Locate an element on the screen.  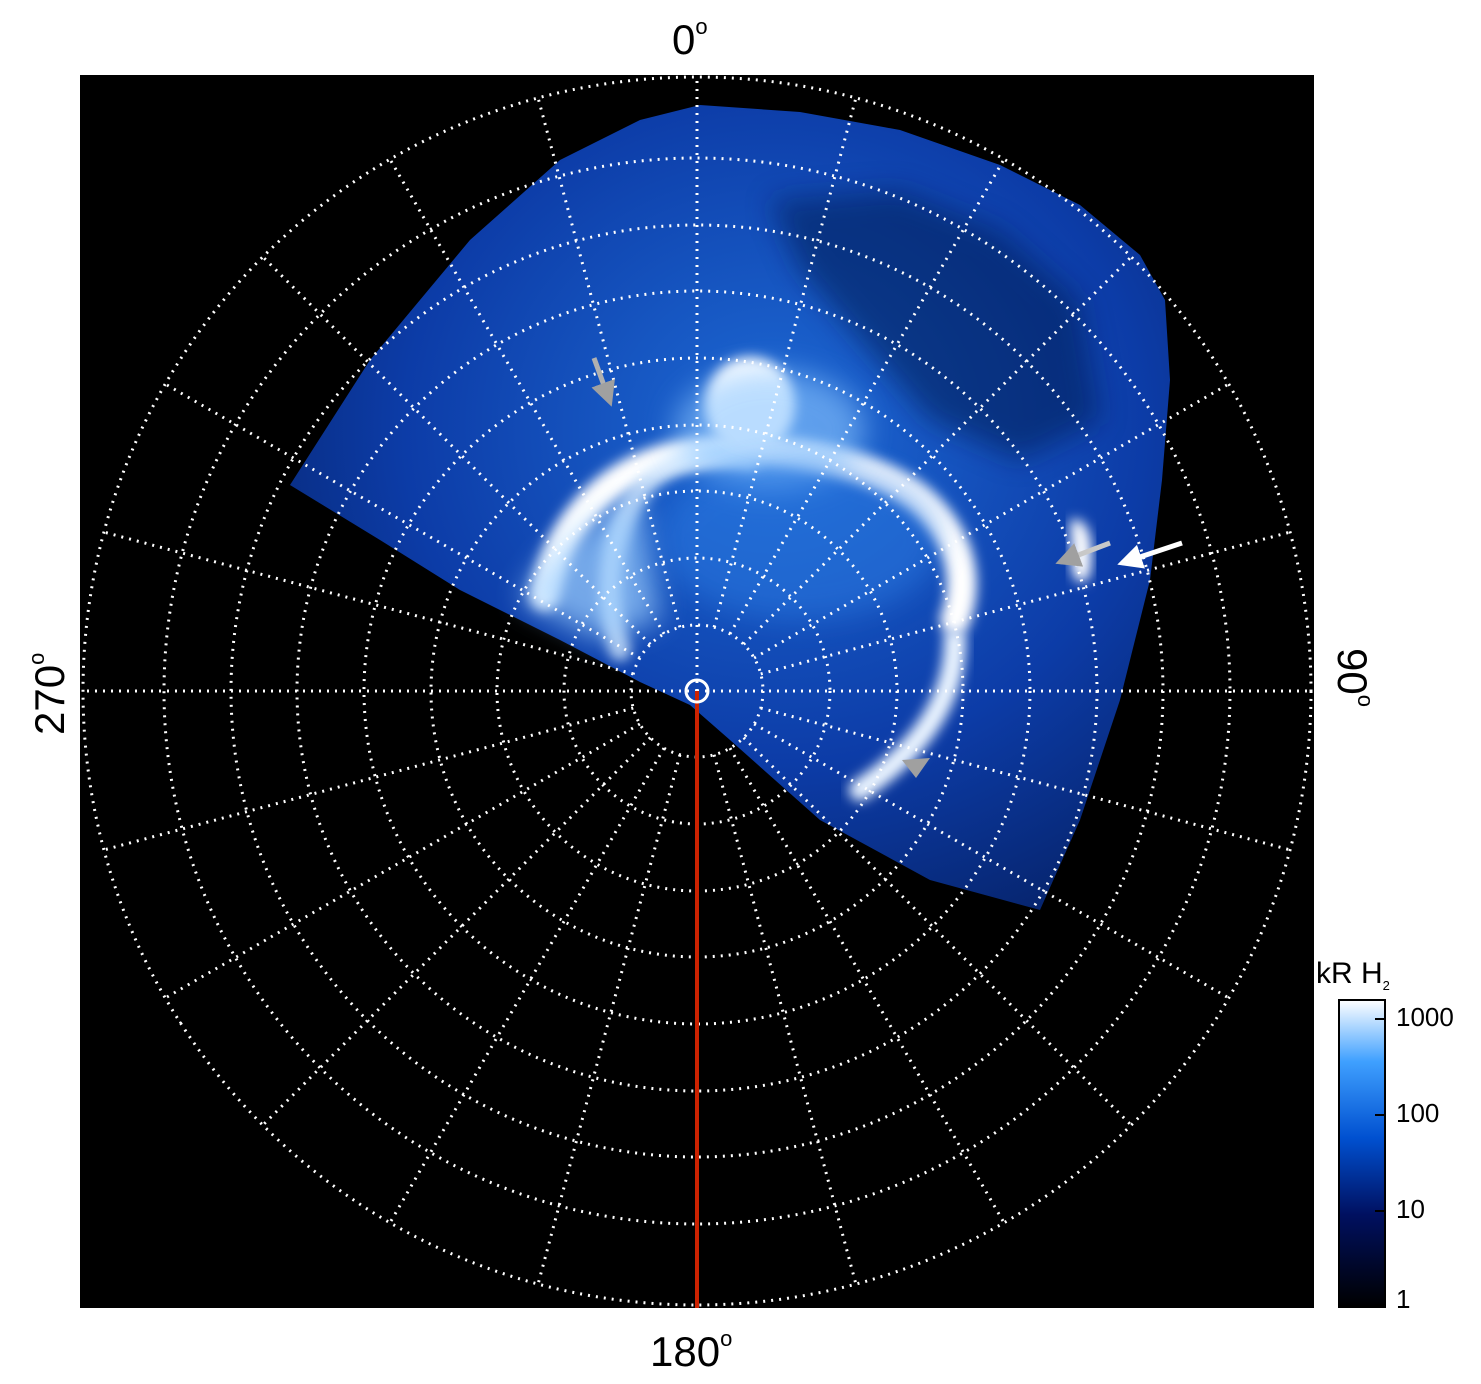
colorbar-title: kR H2 is located at coordinates (1353, 975).